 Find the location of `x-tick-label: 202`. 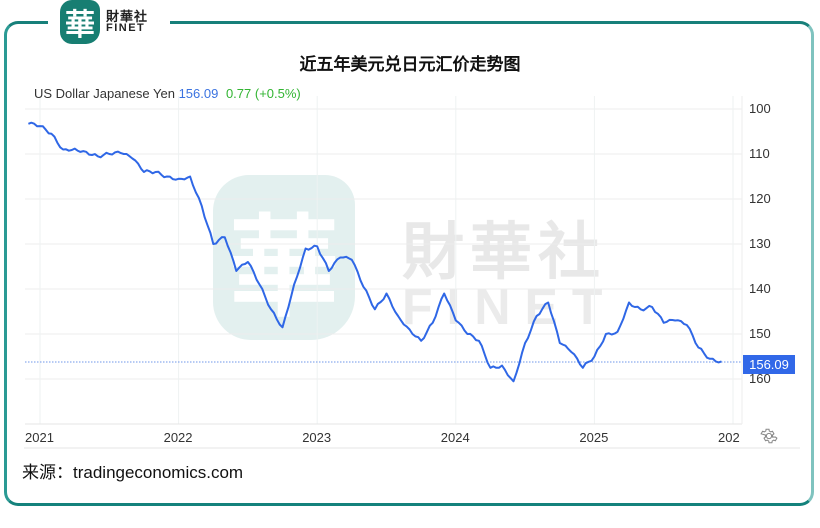

x-tick-label: 202 is located at coordinates (729, 437).